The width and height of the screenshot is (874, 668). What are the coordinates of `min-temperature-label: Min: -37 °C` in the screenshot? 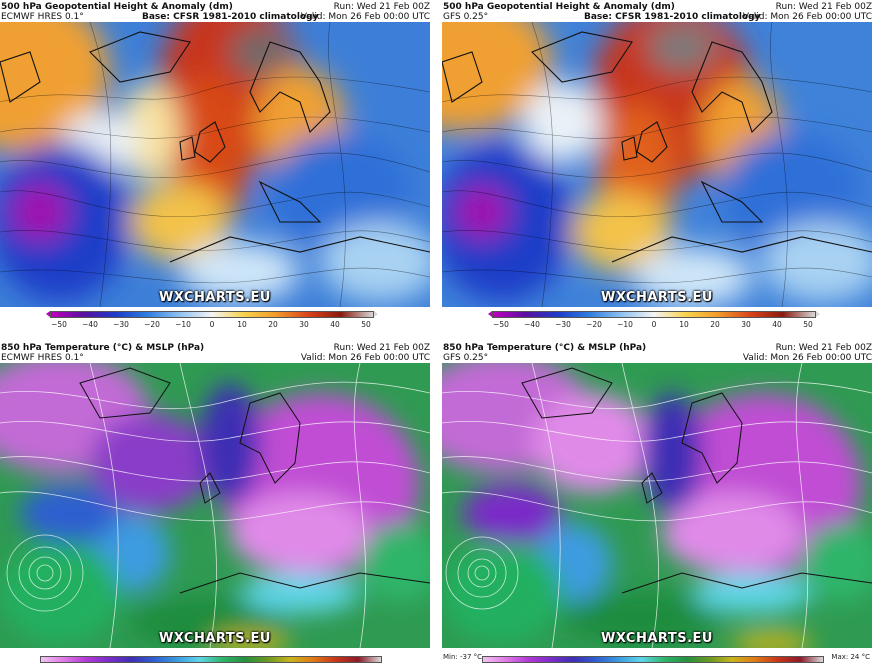 It's located at (463, 657).